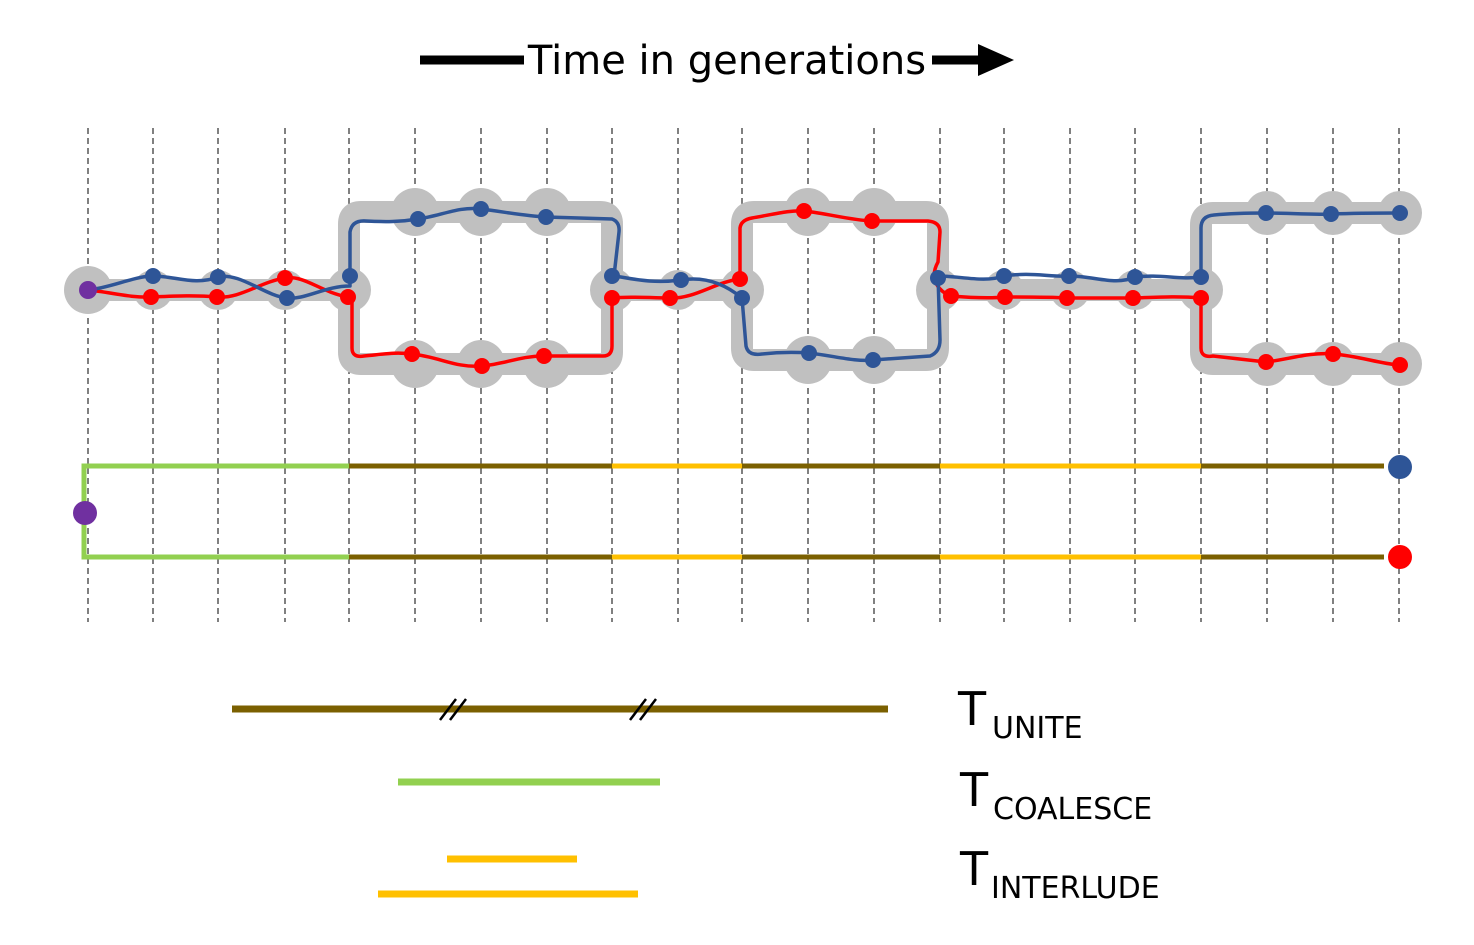  I want to click on ancestor-node-top, so click(88, 290).